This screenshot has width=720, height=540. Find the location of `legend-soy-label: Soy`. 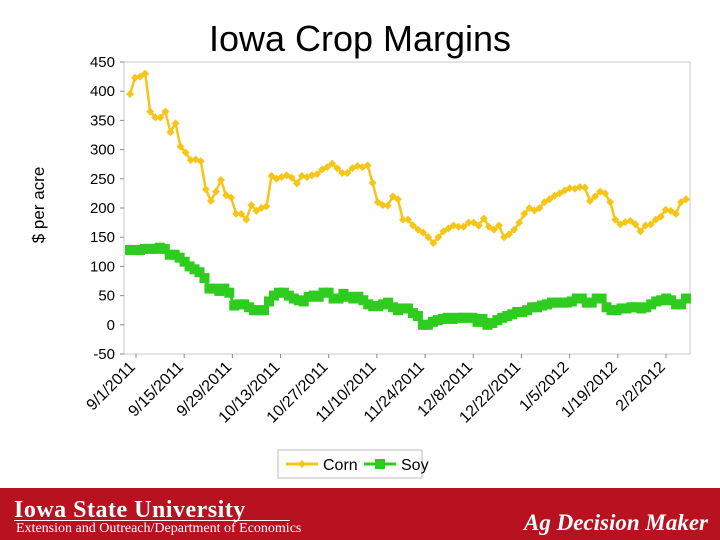

legend-soy-label: Soy is located at coordinates (415, 465).